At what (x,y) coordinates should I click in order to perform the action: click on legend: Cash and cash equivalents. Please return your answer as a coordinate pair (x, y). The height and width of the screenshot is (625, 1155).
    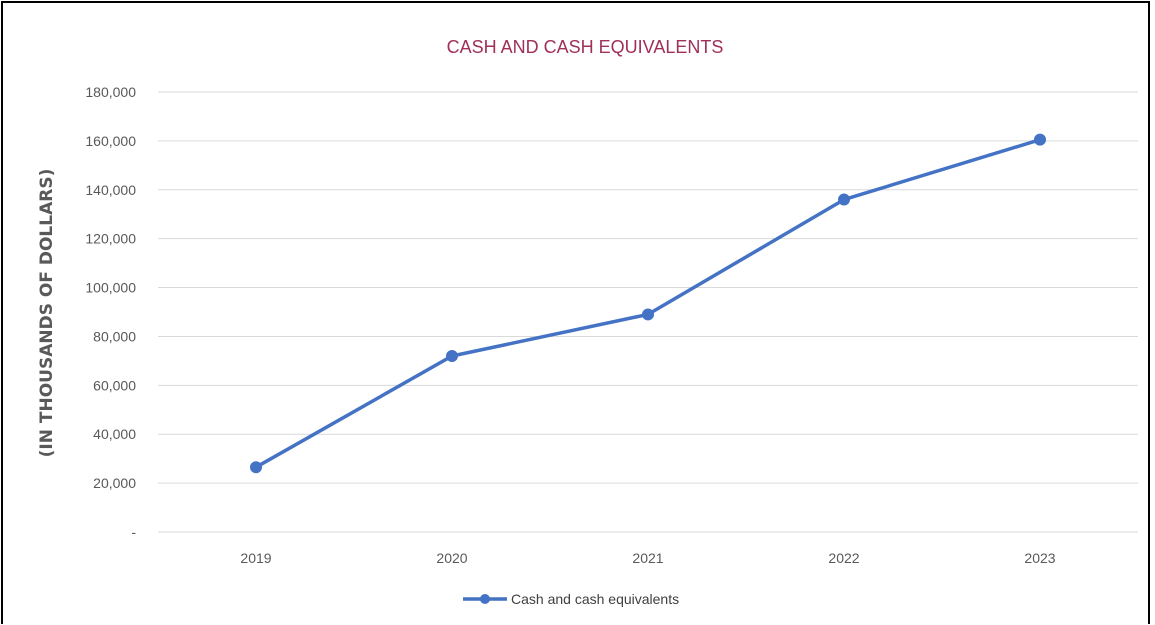
    Looking at the image, I should click on (571, 599).